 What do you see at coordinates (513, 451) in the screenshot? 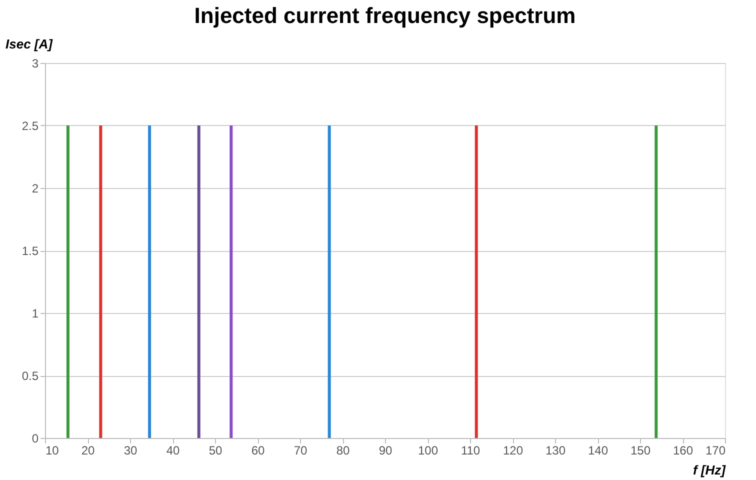
I see `x-tick-label: 120` at bounding box center [513, 451].